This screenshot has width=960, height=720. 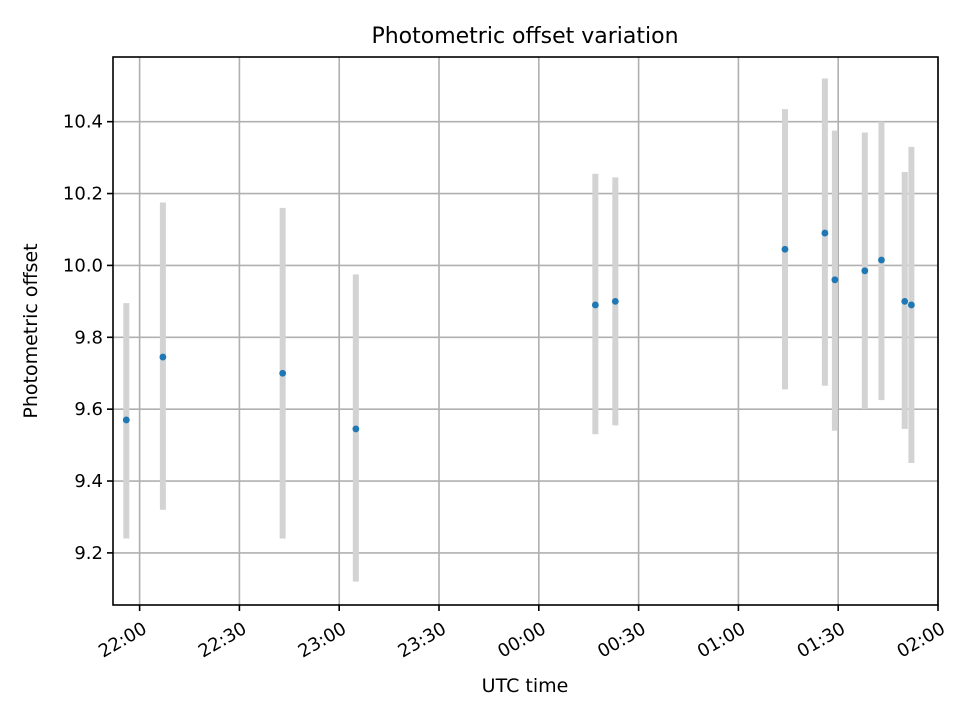 I want to click on x-tick-label: 22:00, so click(x=122, y=640).